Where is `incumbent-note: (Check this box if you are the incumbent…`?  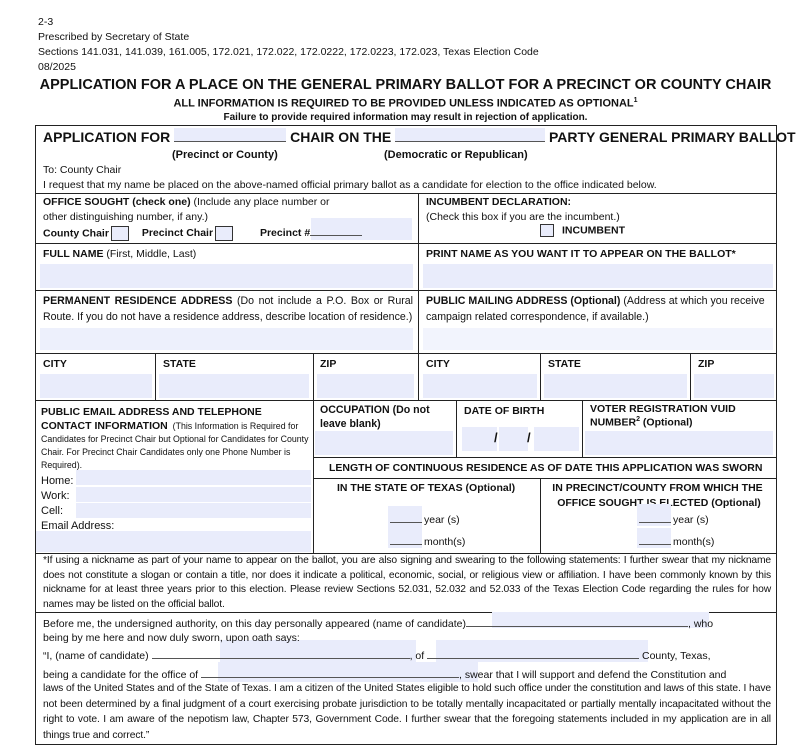 incumbent-note: (Check this box if you are the incumbent… is located at coordinates (523, 217).